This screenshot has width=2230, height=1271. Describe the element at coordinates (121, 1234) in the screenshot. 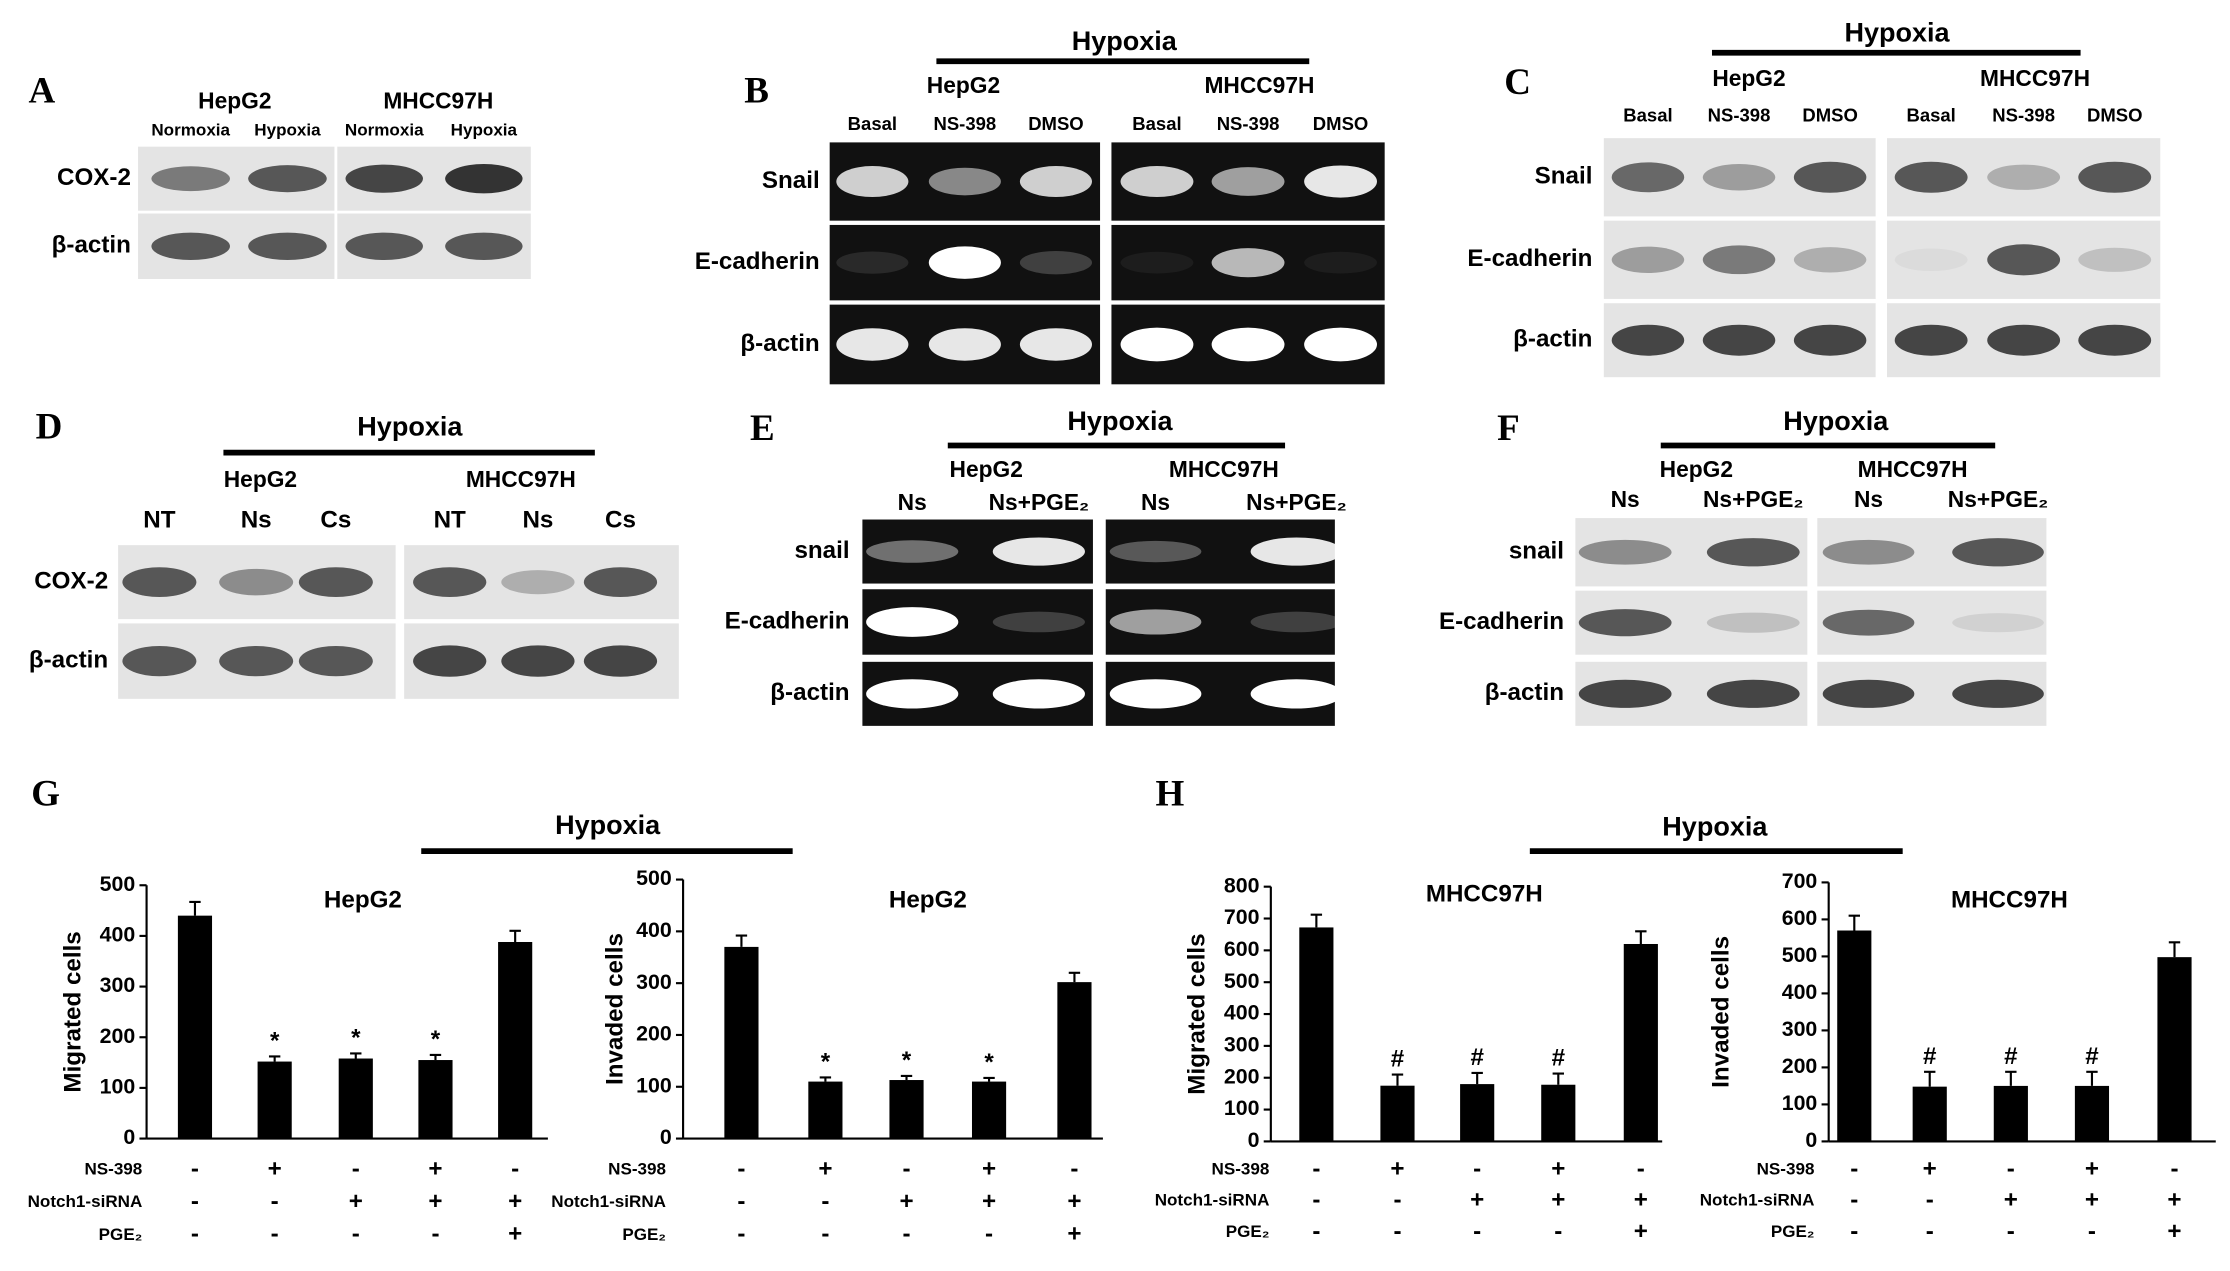

I see `condition-label: PGE₂` at that location.